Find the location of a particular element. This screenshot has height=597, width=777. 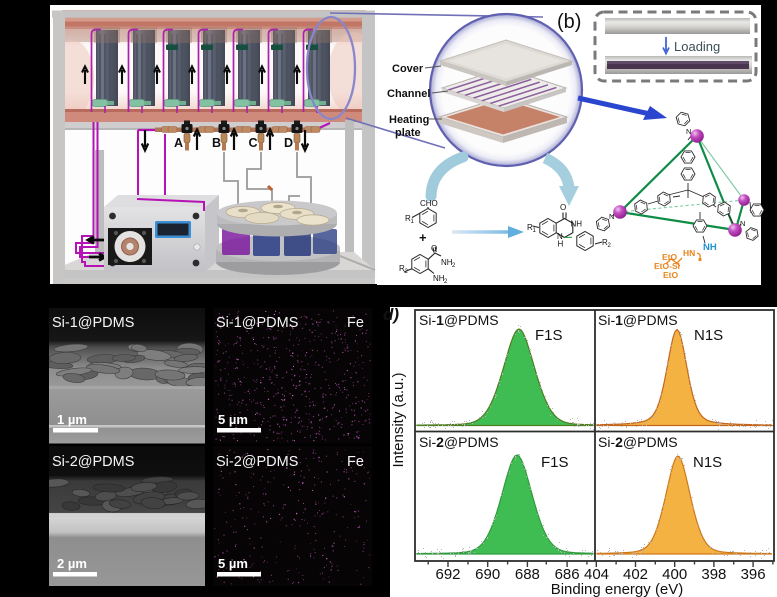

svg-text: 1 µm is located at coordinates (72, 419).